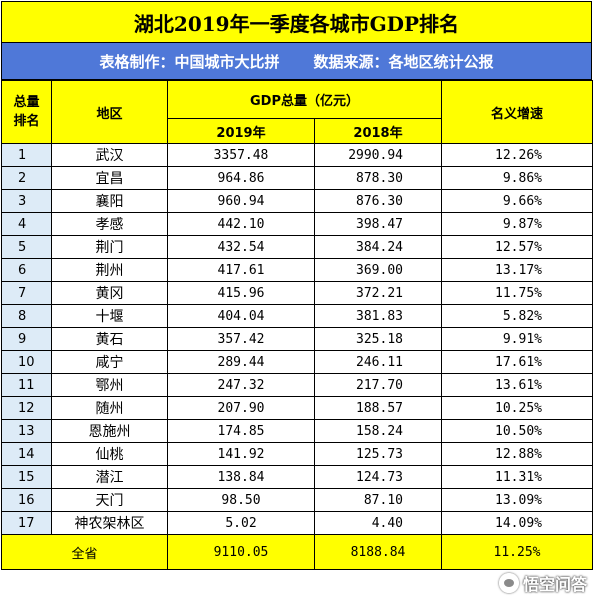  Describe the element at coordinates (241, 270) in the screenshot. I see `gdp-2019-cell: 417.61` at that location.